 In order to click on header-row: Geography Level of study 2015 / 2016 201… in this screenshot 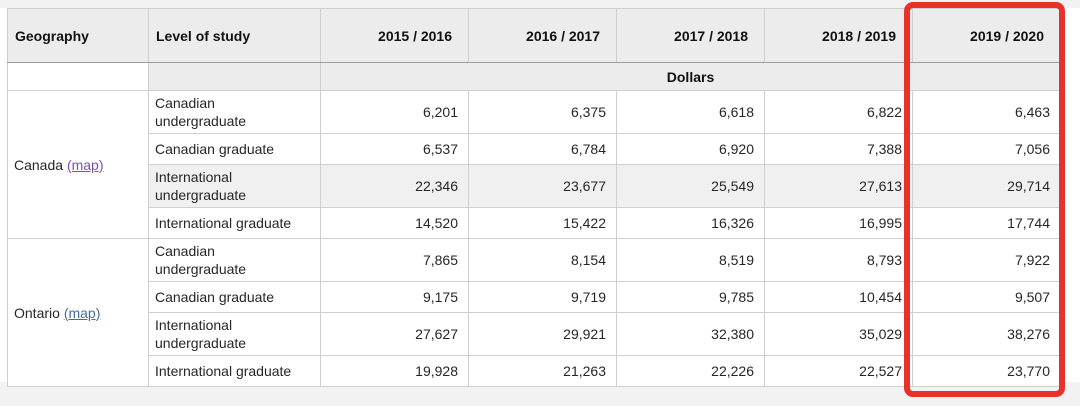, I will do `click(534, 35)`.